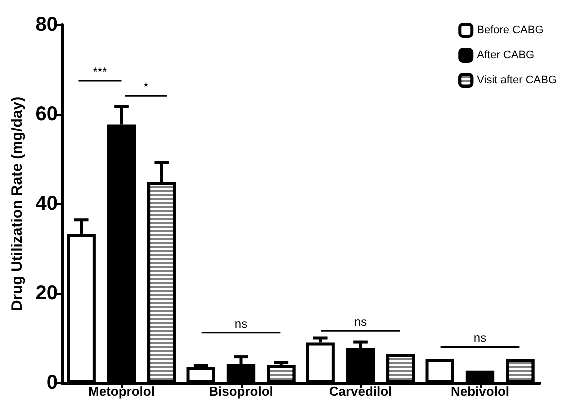  What do you see at coordinates (17, 204) in the screenshot?
I see `y-axis-title: Drug Utilization Rate (mg/day)` at bounding box center [17, 204].